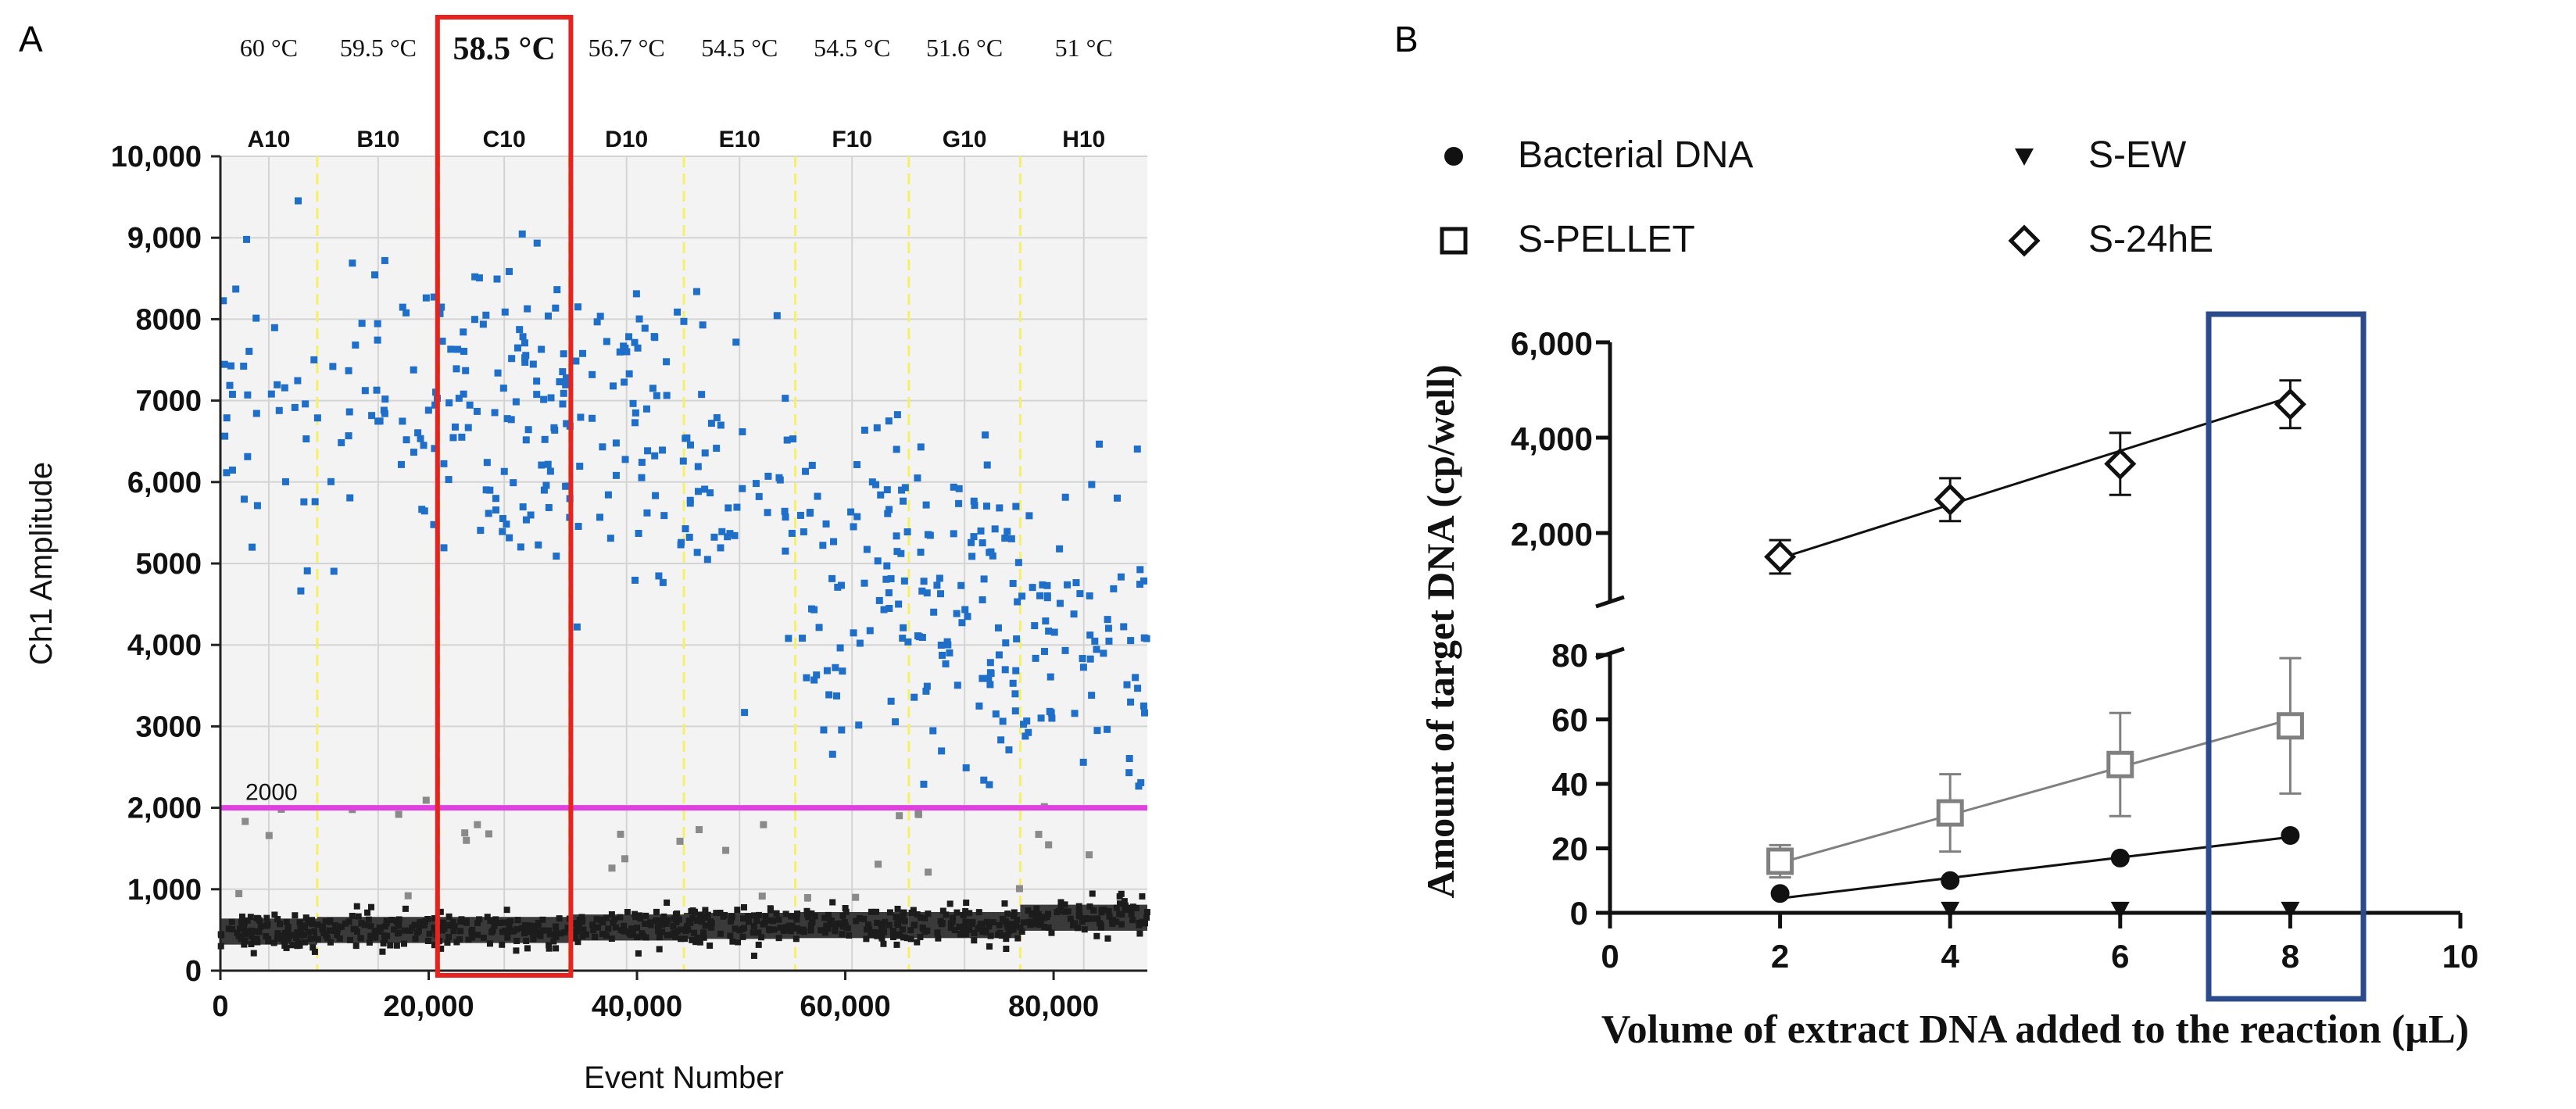 The height and width of the screenshot is (1109, 2576). I want to click on well-temperature-G10: 51.6 °C, so click(964, 48).